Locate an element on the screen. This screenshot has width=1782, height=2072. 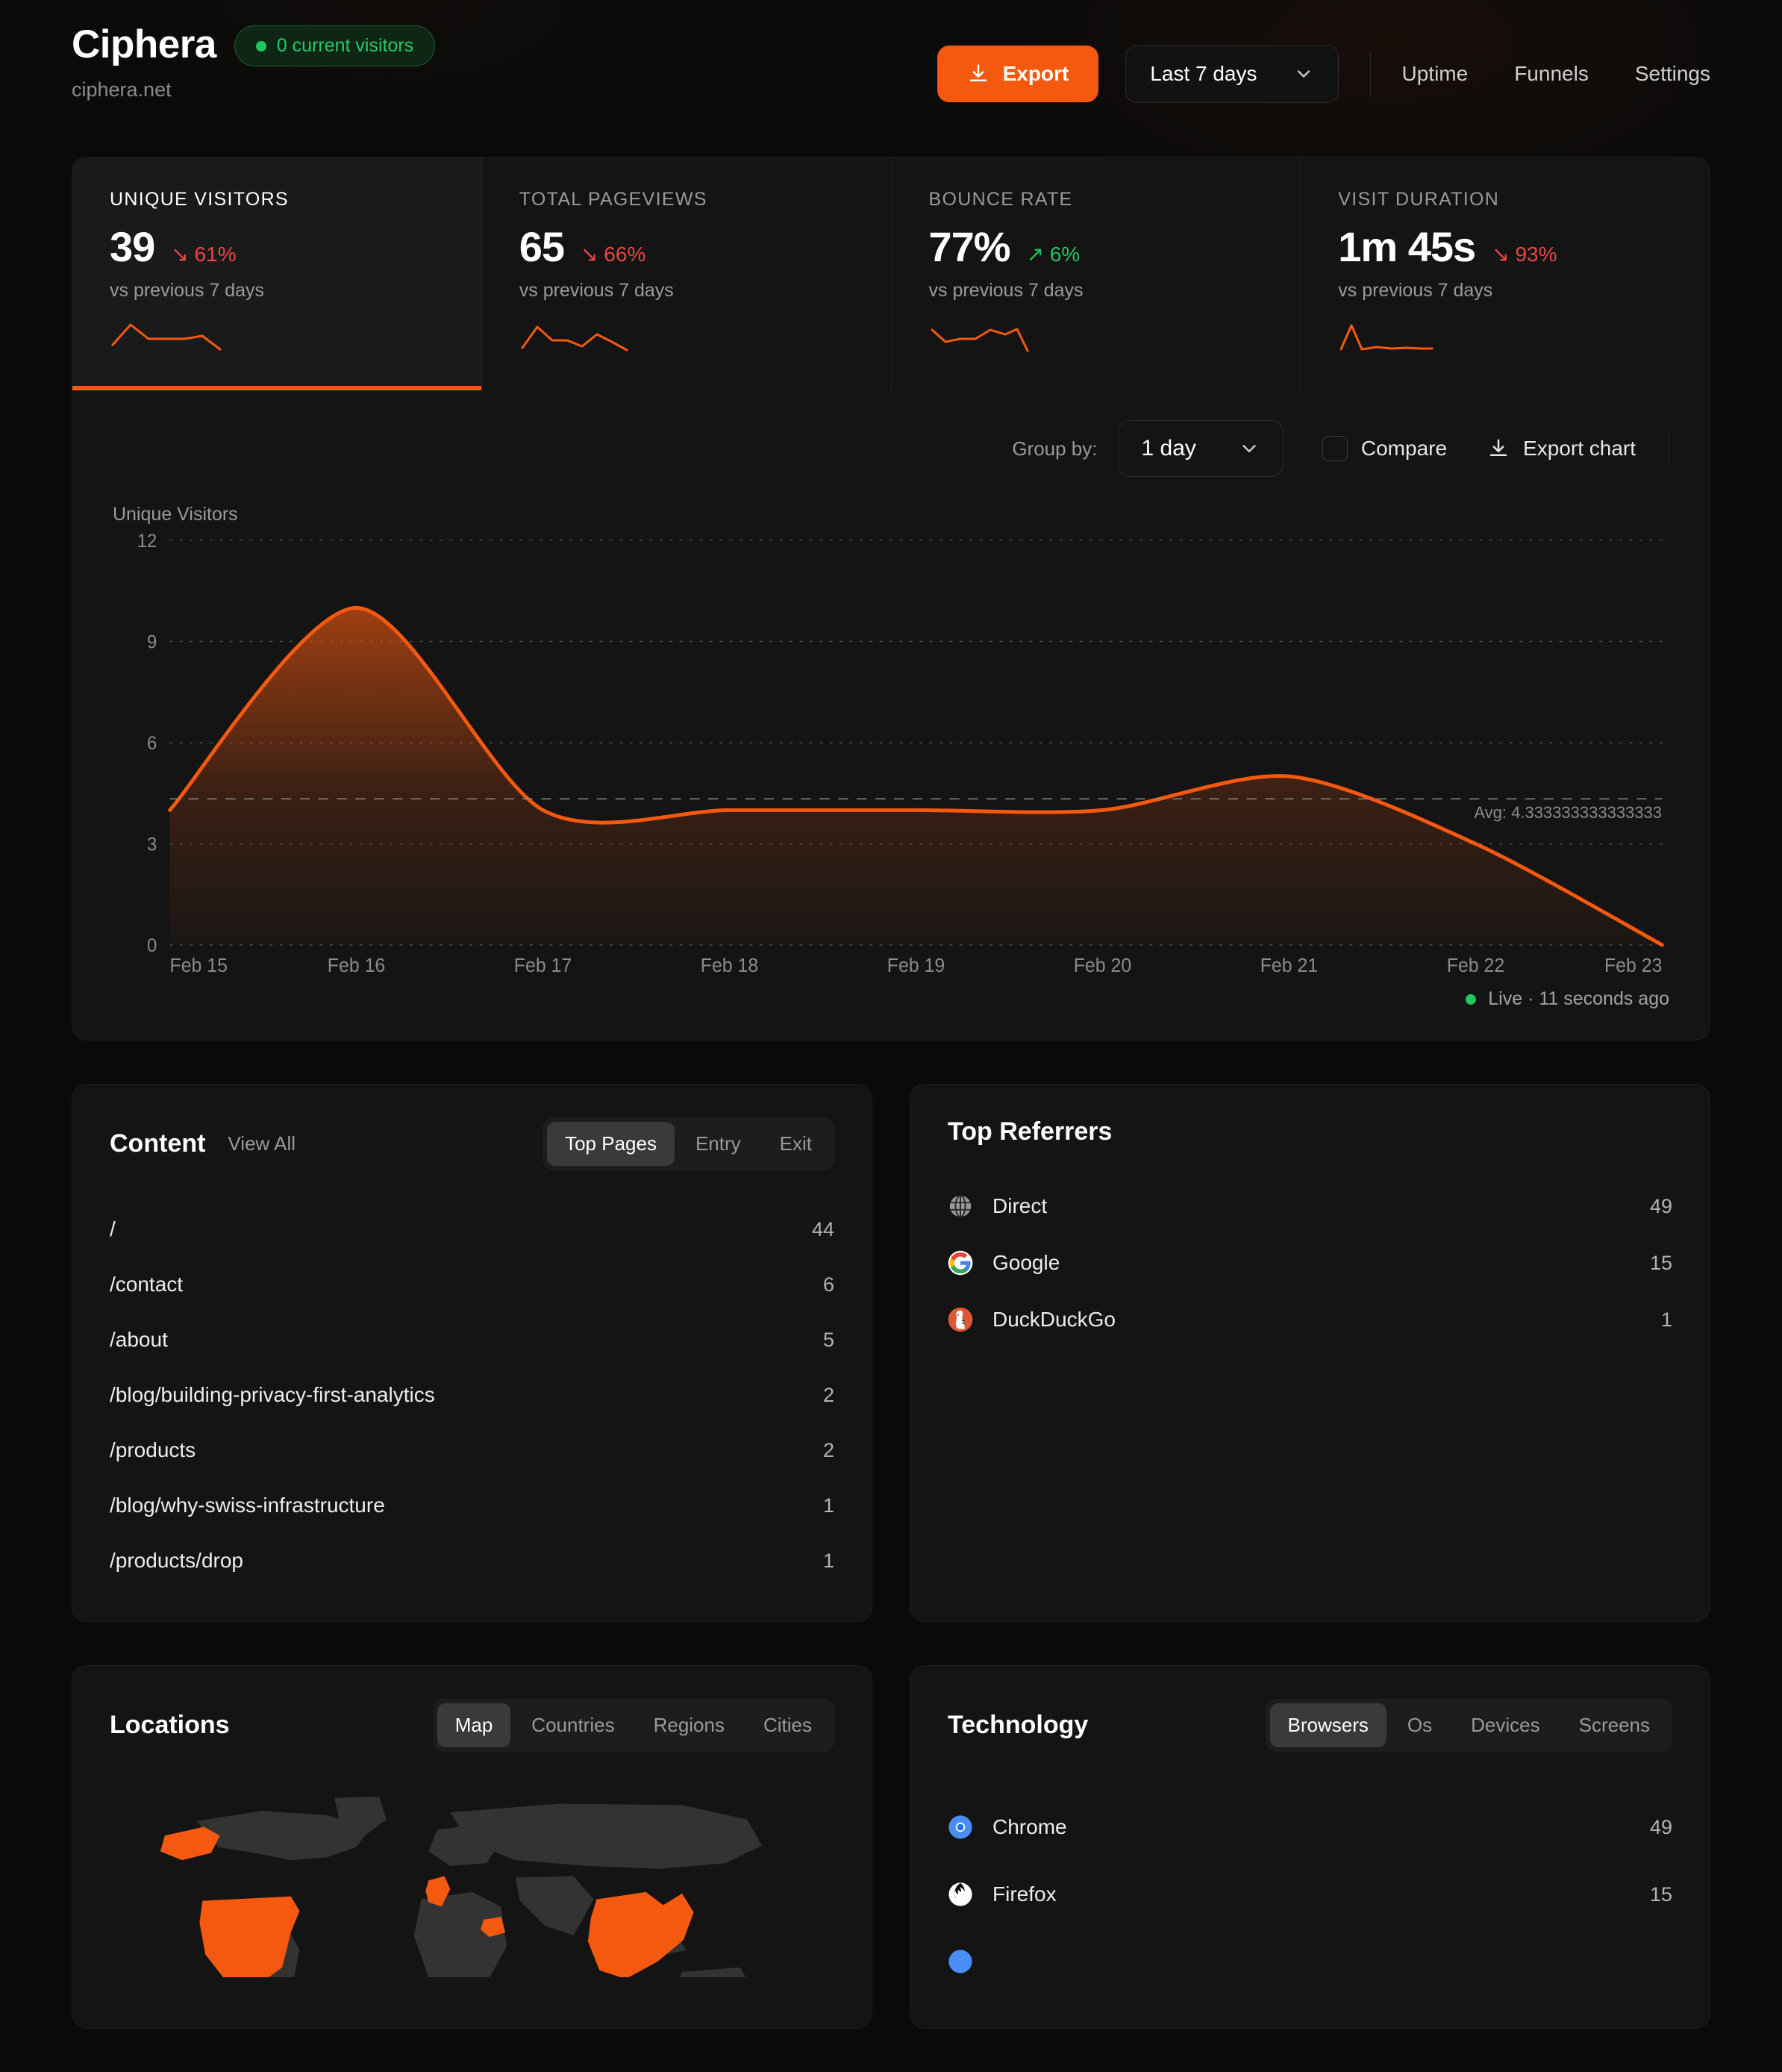
compare-checkbox is located at coordinates (1335, 448).